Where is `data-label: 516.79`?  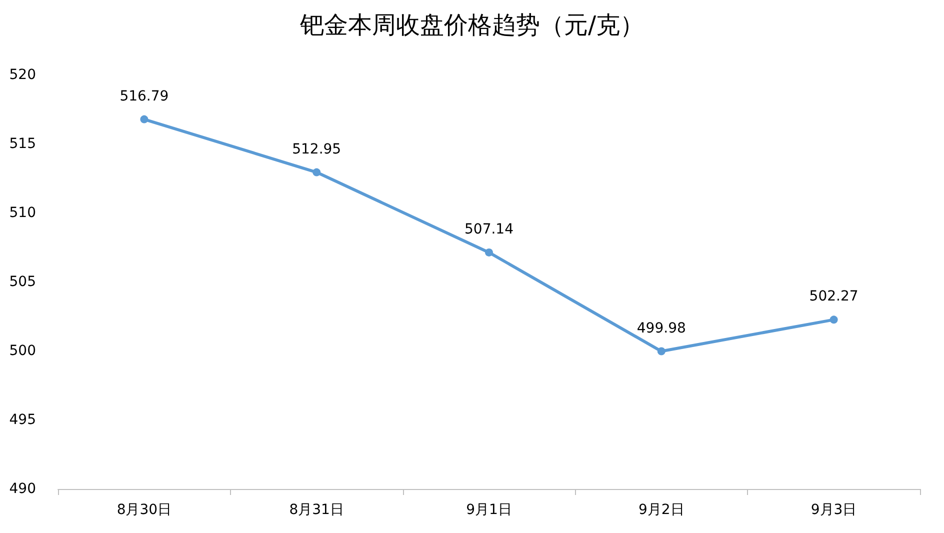 data-label: 516.79 is located at coordinates (144, 96).